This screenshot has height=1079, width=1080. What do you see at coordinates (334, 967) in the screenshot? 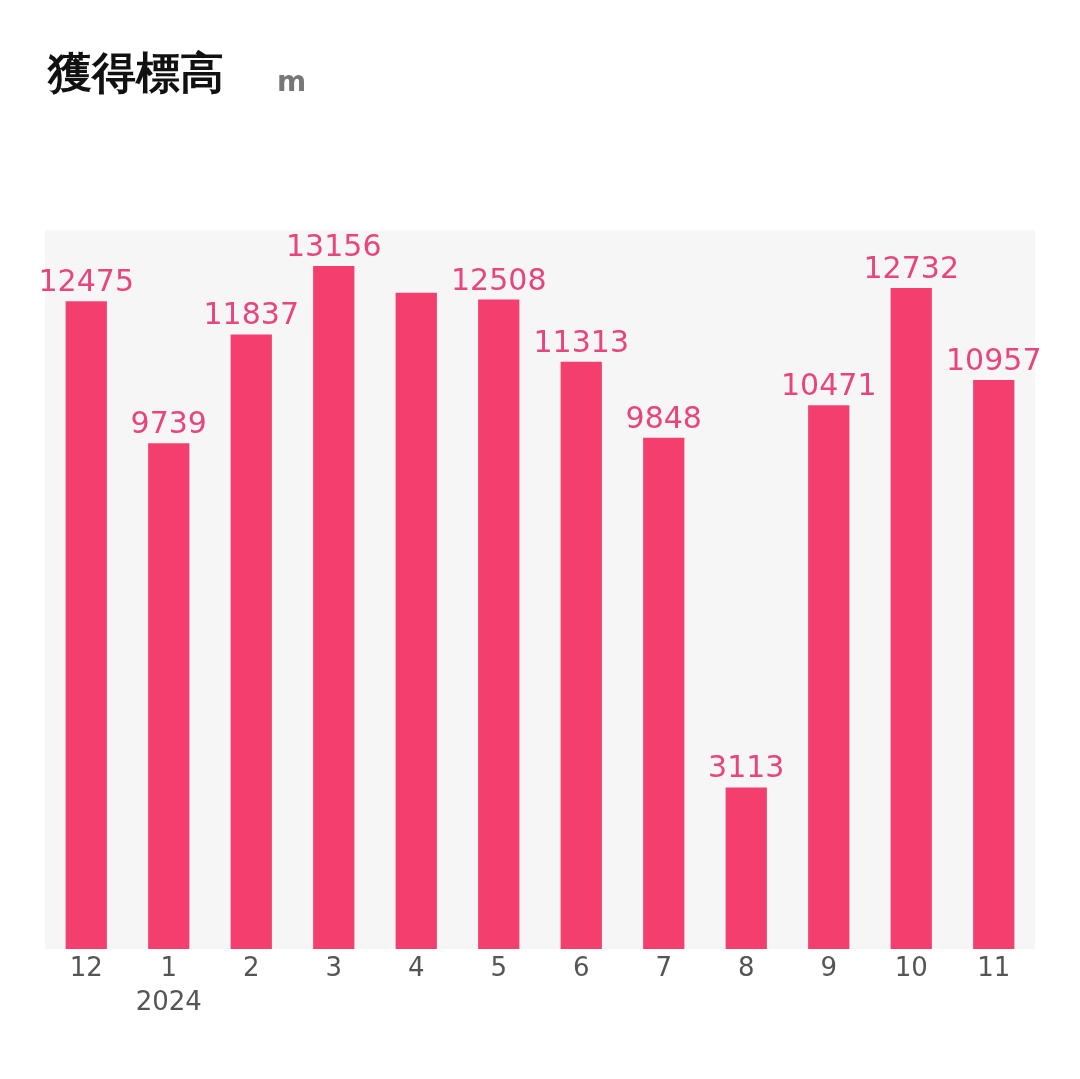
I see `x-tick-label: 3` at bounding box center [334, 967].